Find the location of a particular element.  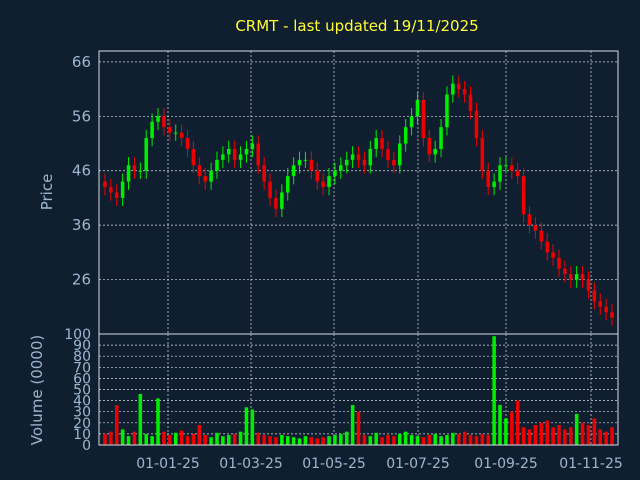

volume-tick-label: 0 is located at coordinates (86, 446).